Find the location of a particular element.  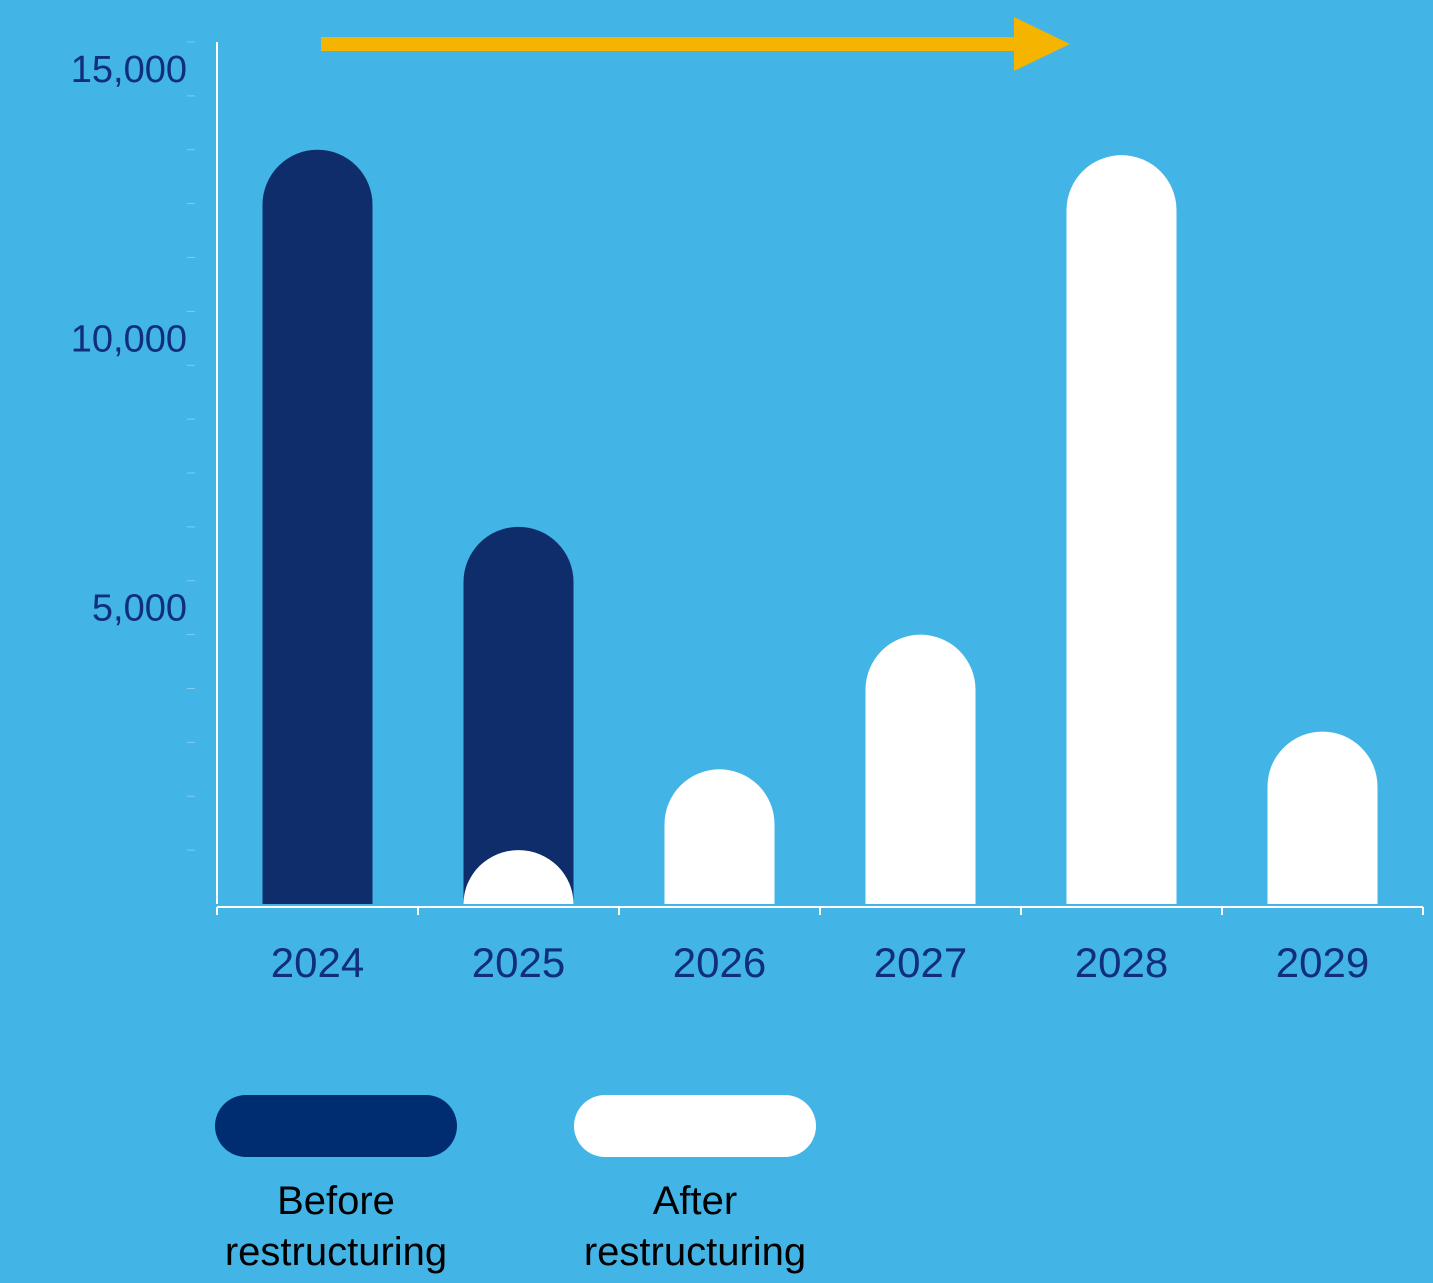

y-tick-label: 15,000 is located at coordinates (129, 70).